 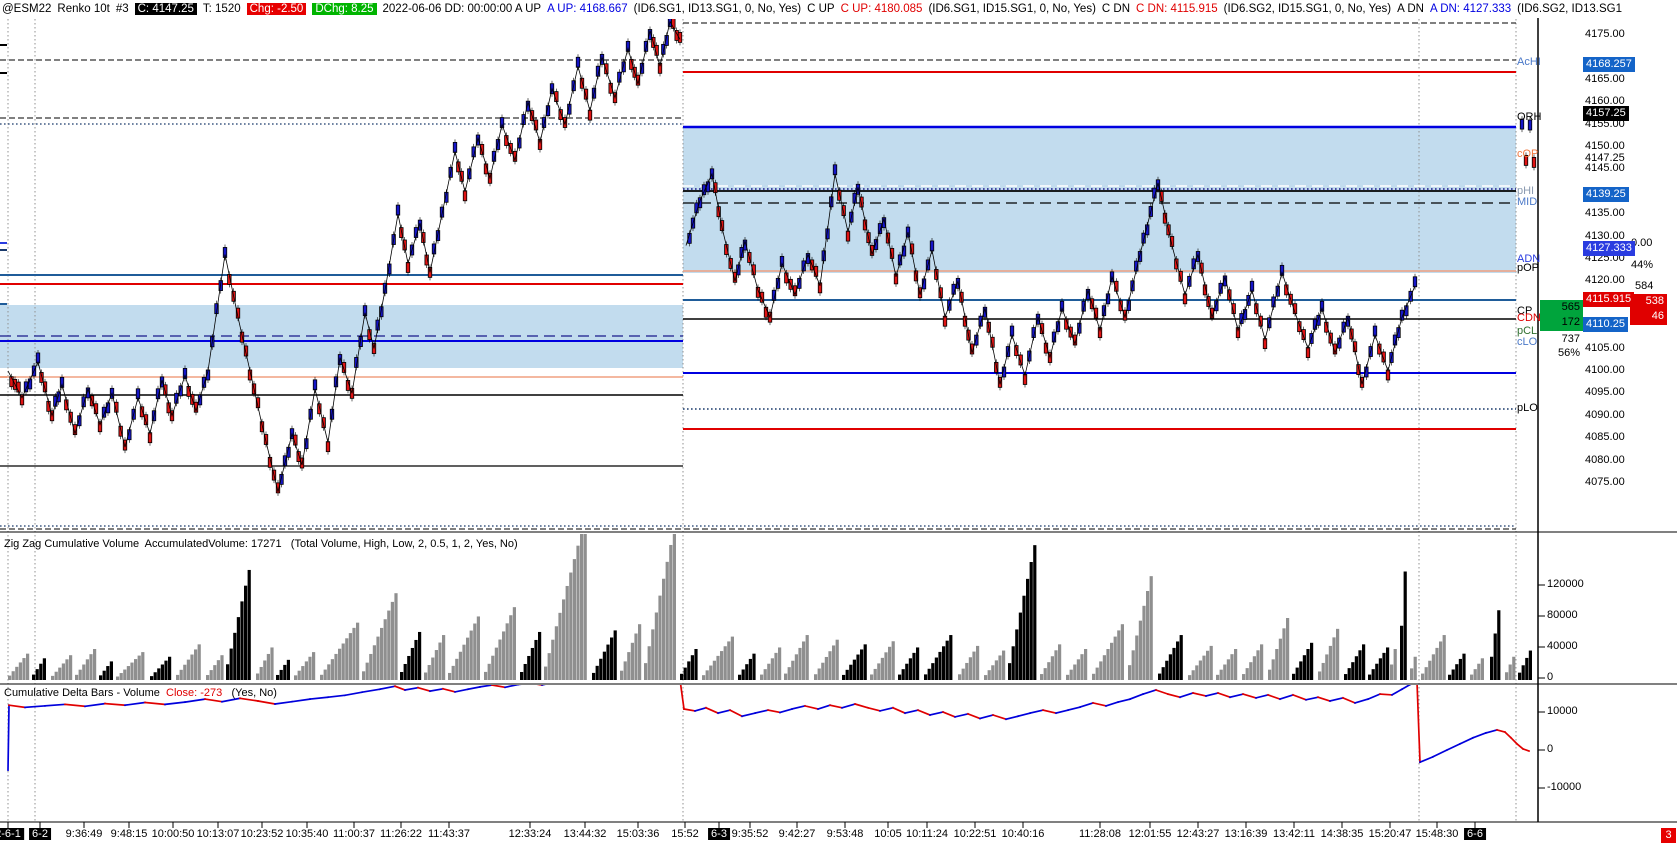 What do you see at coordinates (254, 693) in the screenshot?
I see `delta-study-params: (Yes, No)` at bounding box center [254, 693].